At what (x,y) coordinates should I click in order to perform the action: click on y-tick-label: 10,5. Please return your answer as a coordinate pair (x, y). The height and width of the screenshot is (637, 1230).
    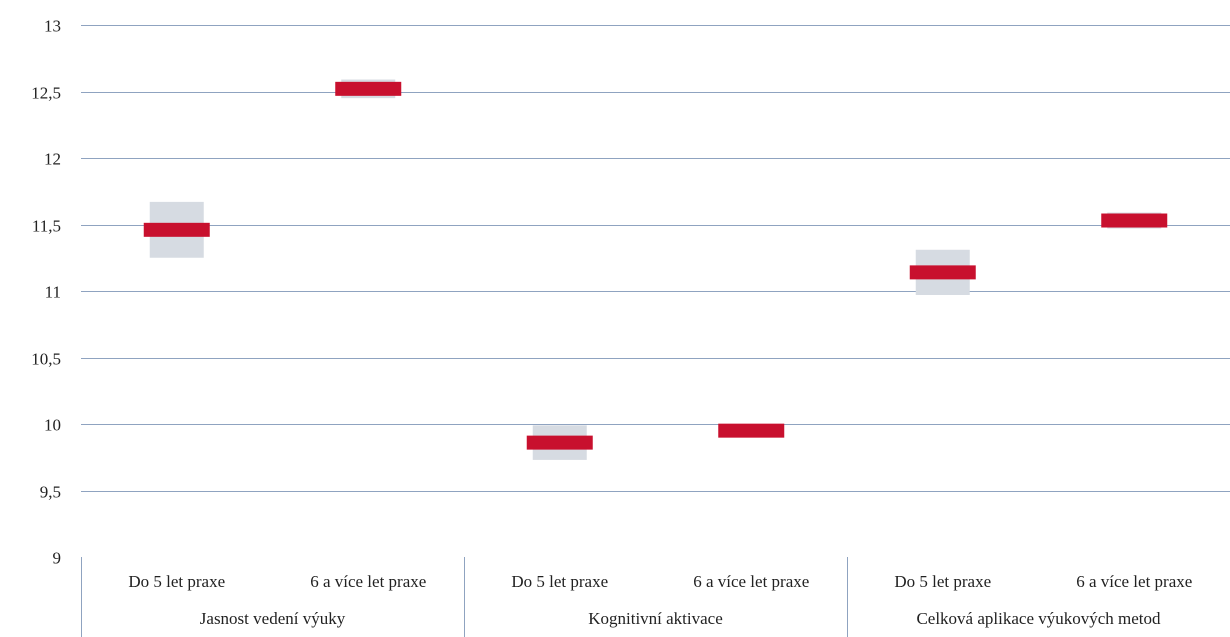
    Looking at the image, I should click on (46, 359).